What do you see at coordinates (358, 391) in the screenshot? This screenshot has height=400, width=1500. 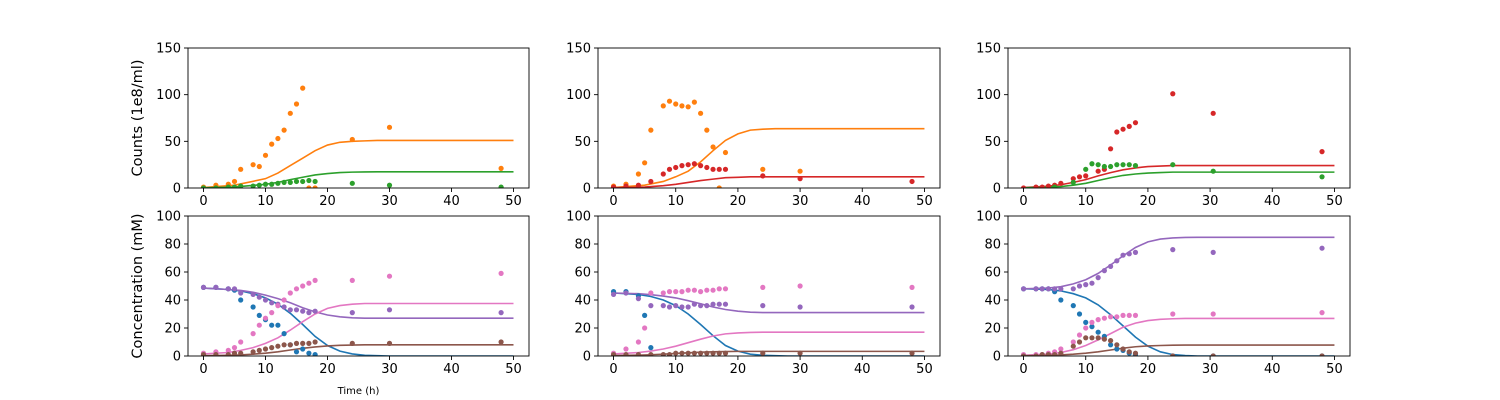 I see `x-axis-label: Time (h)` at bounding box center [358, 391].